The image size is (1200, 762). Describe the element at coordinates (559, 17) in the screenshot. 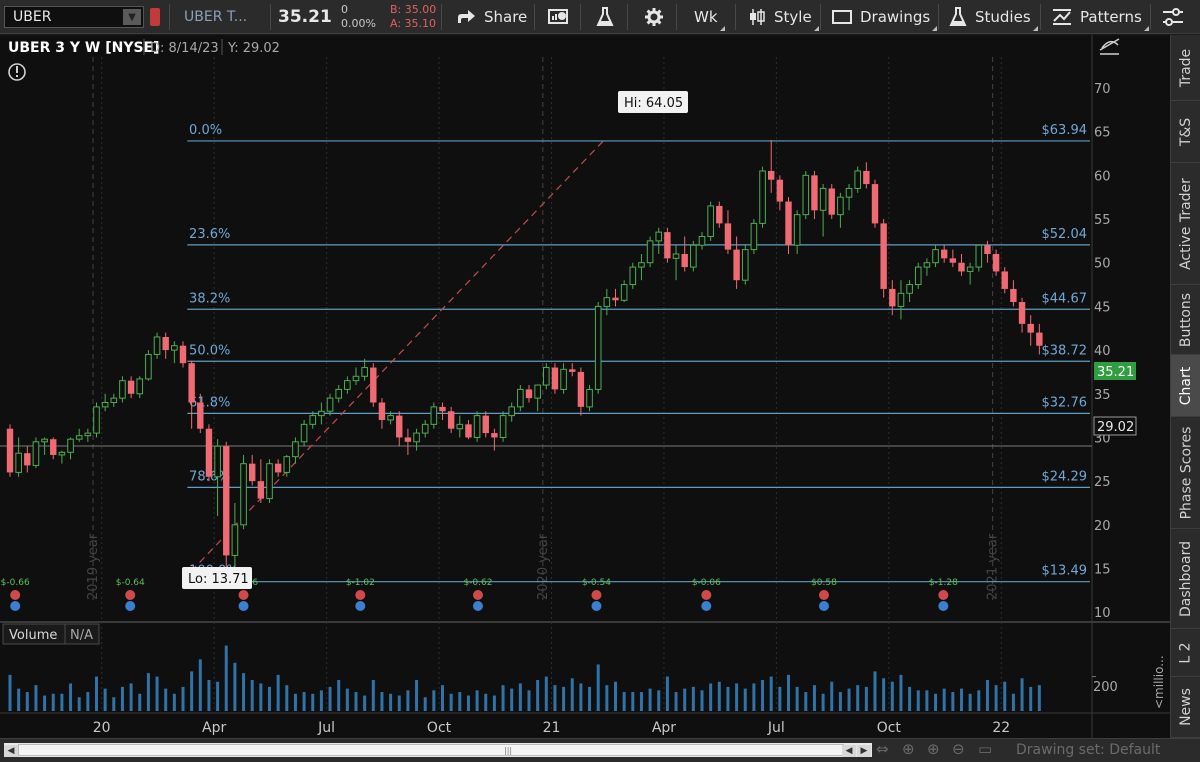

I see `flexible-grid-button` at that location.